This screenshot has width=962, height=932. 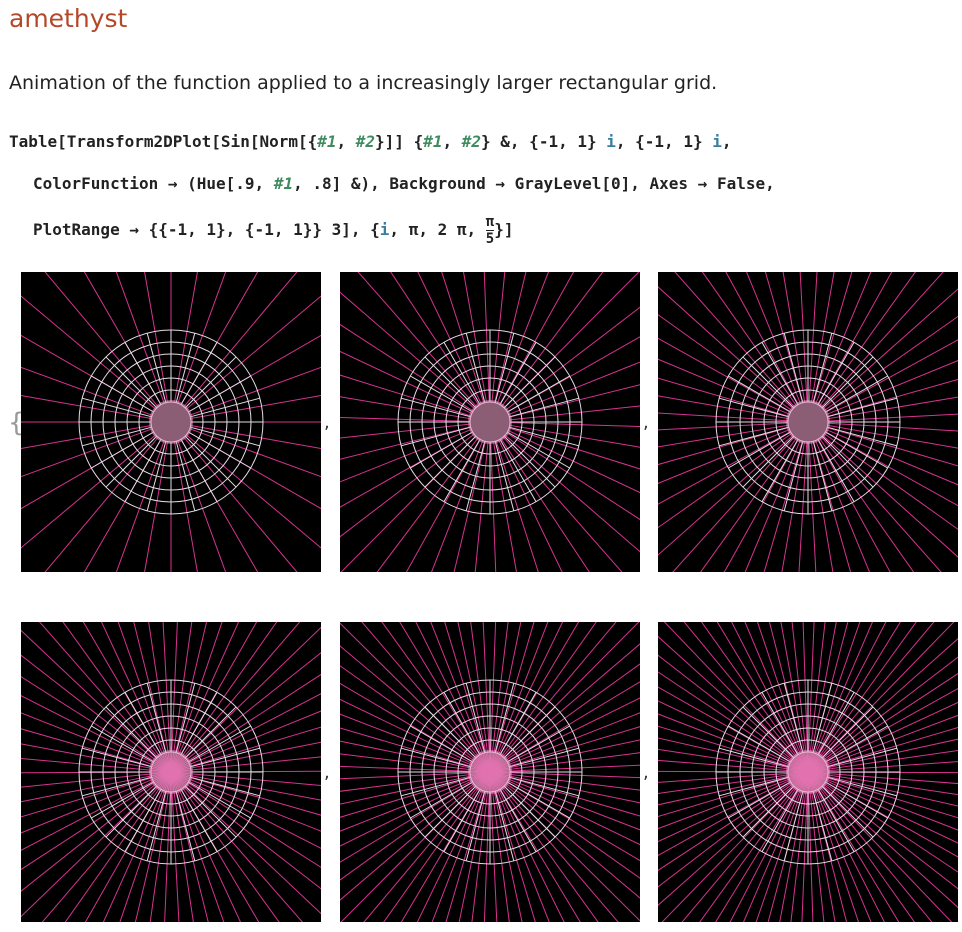 I want to click on code-token: i, so click(x=717, y=141).